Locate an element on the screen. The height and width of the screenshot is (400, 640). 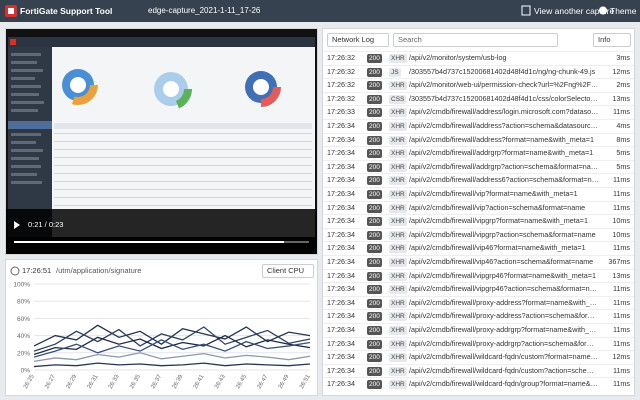
duration: 3ms is located at coordinates (623, 57).